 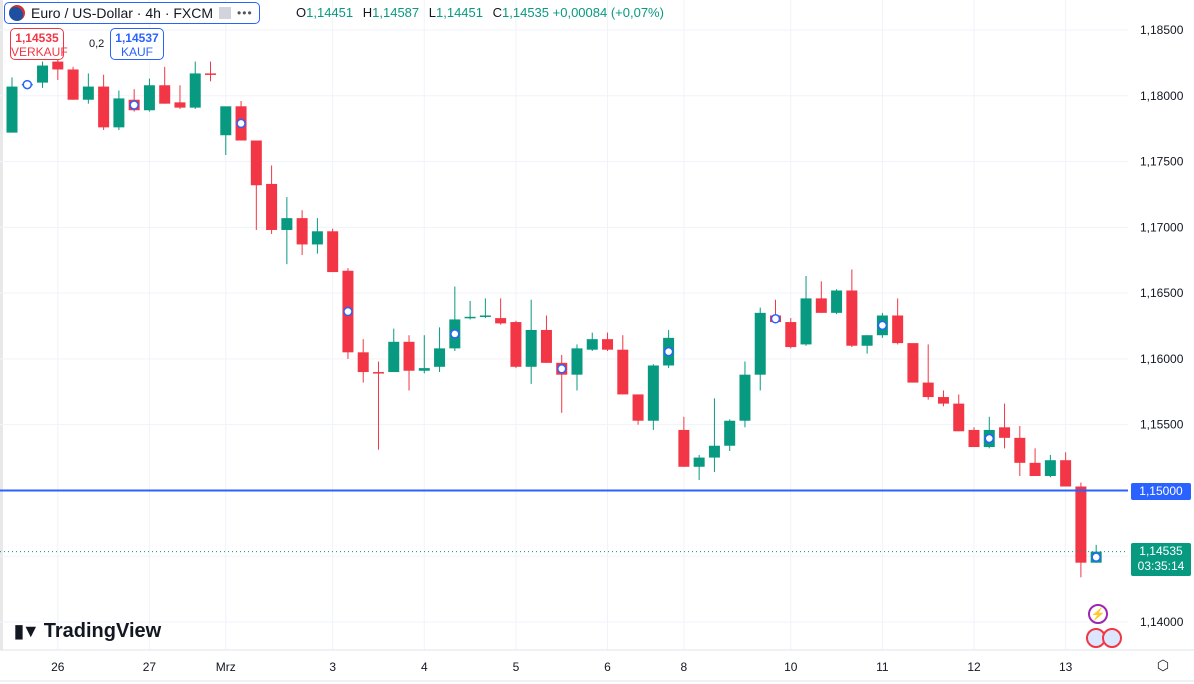 What do you see at coordinates (1162, 162) in the screenshot?
I see `y-tick-label: 1,17500` at bounding box center [1162, 162].